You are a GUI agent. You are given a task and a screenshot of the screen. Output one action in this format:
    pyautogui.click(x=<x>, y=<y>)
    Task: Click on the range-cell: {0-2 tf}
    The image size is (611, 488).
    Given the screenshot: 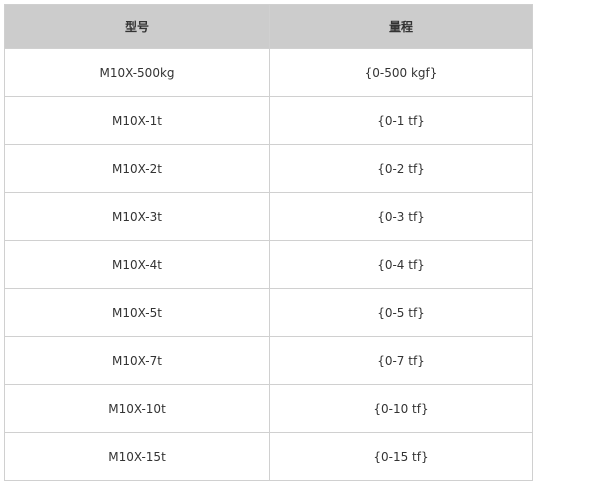 What is the action you would take?
    pyautogui.click(x=401, y=168)
    